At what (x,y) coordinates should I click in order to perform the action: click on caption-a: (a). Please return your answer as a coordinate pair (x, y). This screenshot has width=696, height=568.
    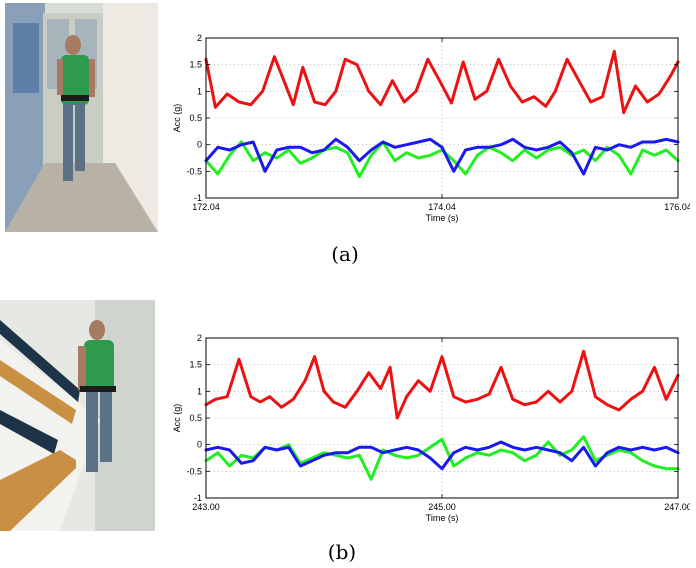
    Looking at the image, I should click on (345, 254).